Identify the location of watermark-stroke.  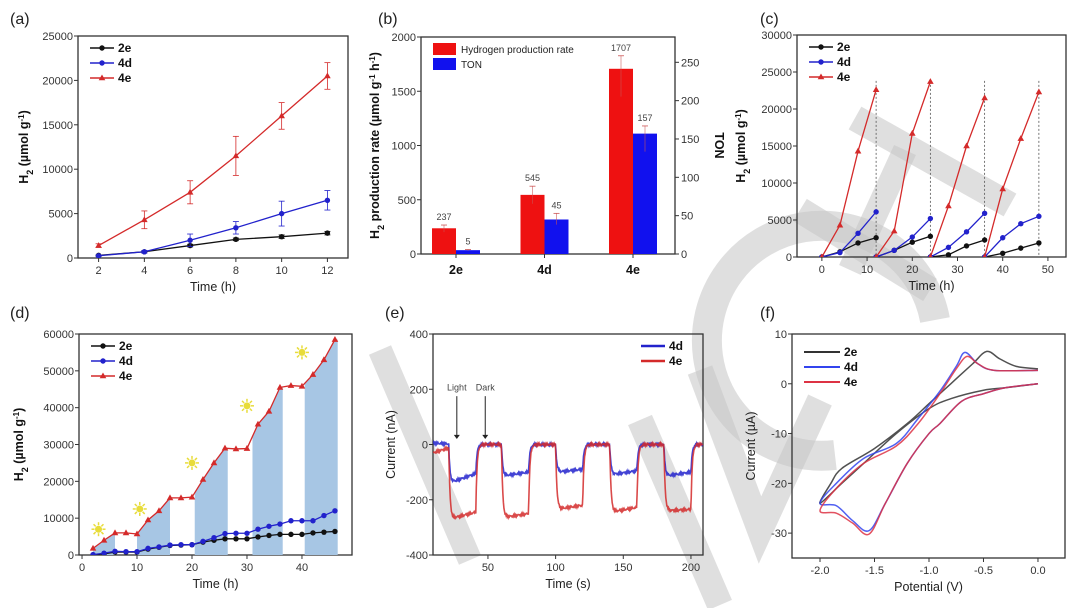
(932, 161).